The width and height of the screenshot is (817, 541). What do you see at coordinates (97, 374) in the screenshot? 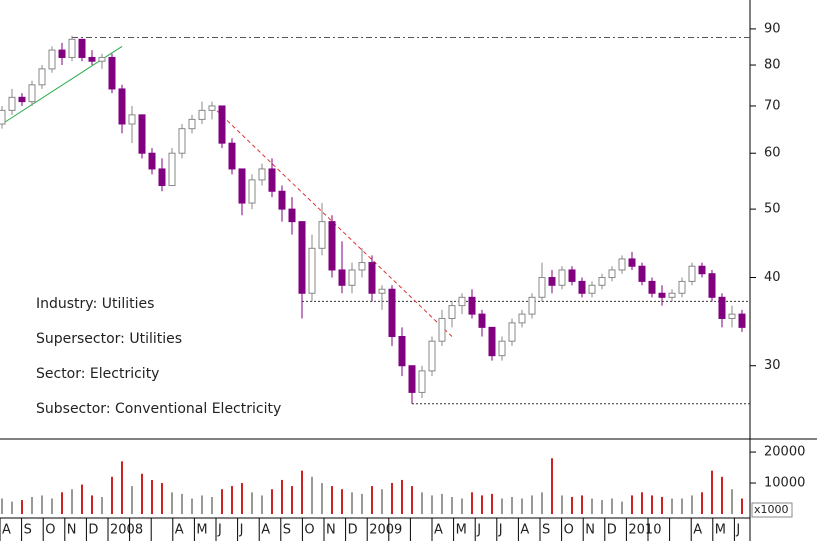
I see `annotation: Sector: Electricity` at bounding box center [97, 374].